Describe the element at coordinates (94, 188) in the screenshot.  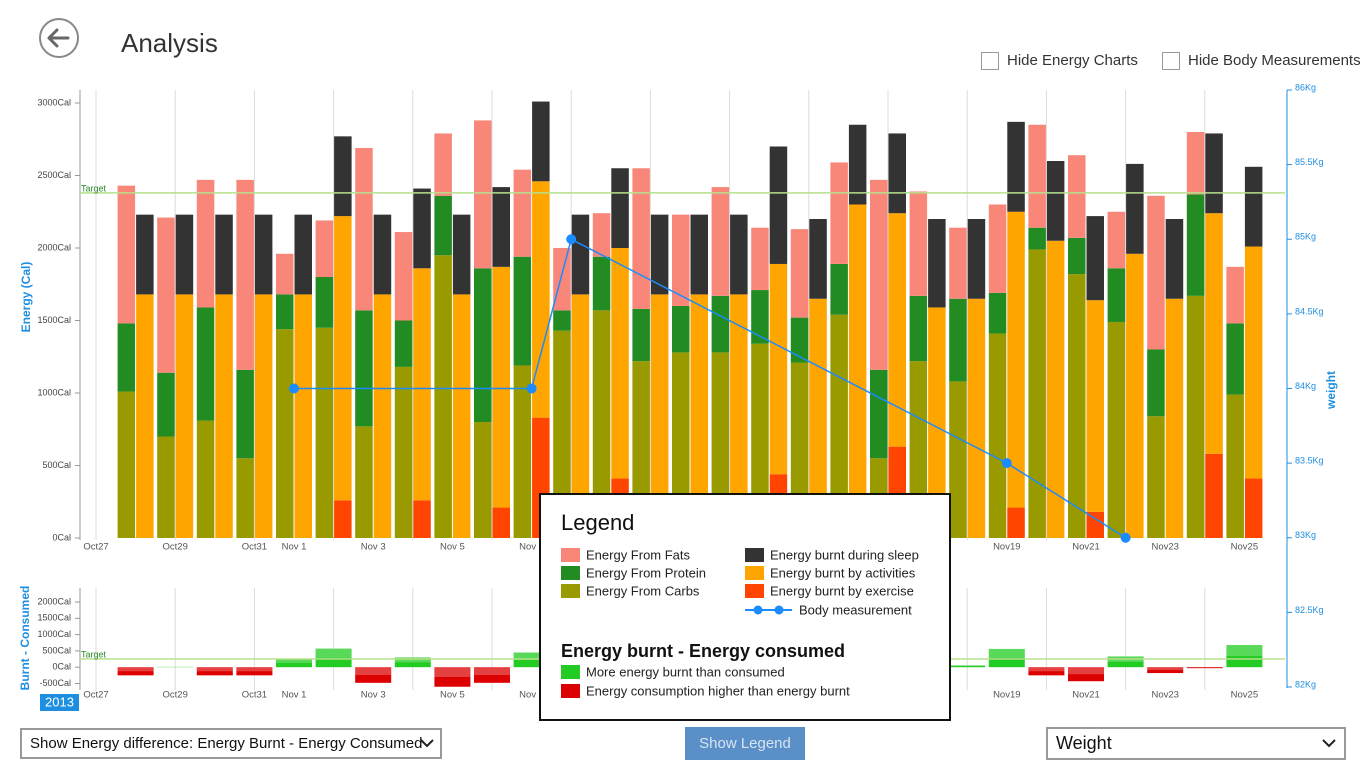
I see `target-label: Target` at that location.